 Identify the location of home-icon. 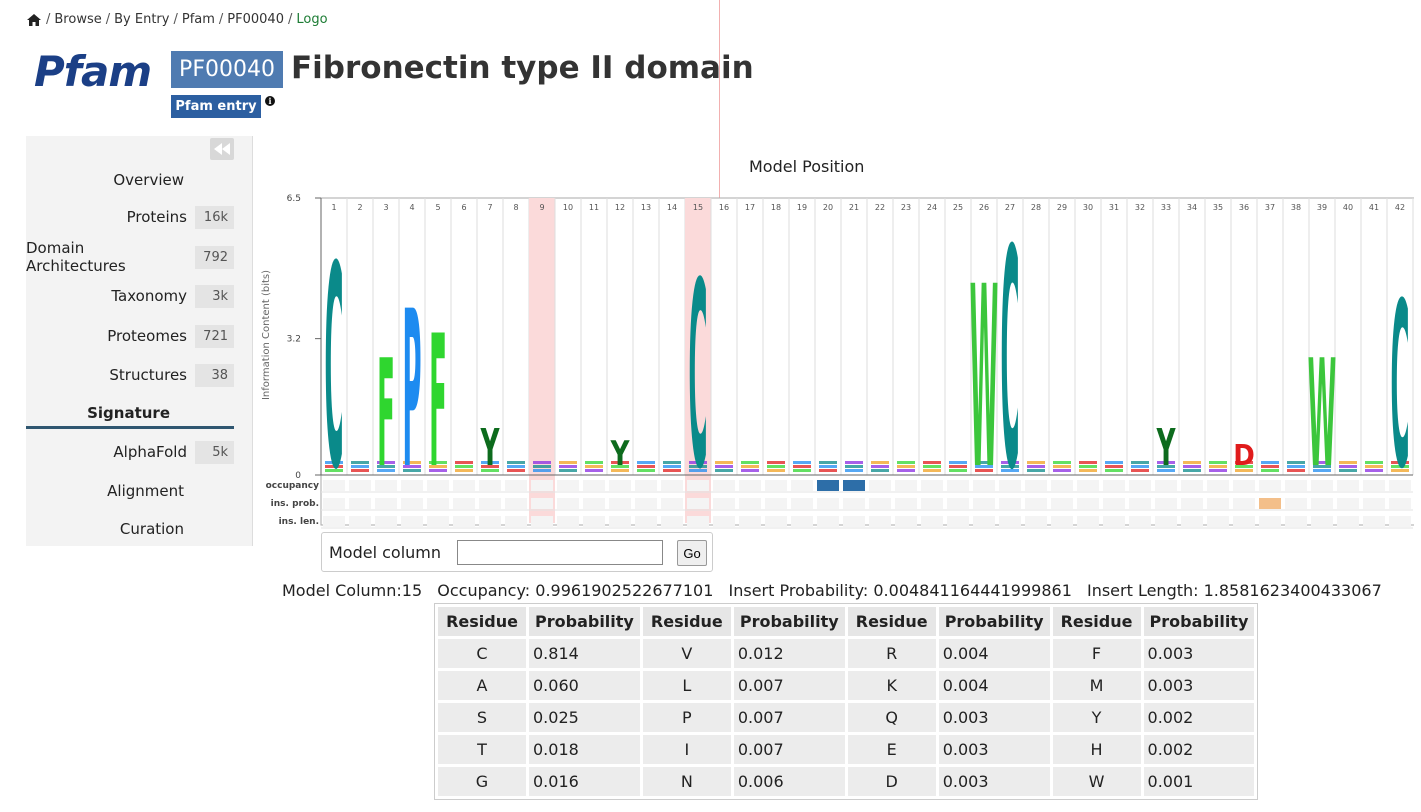
(34, 20).